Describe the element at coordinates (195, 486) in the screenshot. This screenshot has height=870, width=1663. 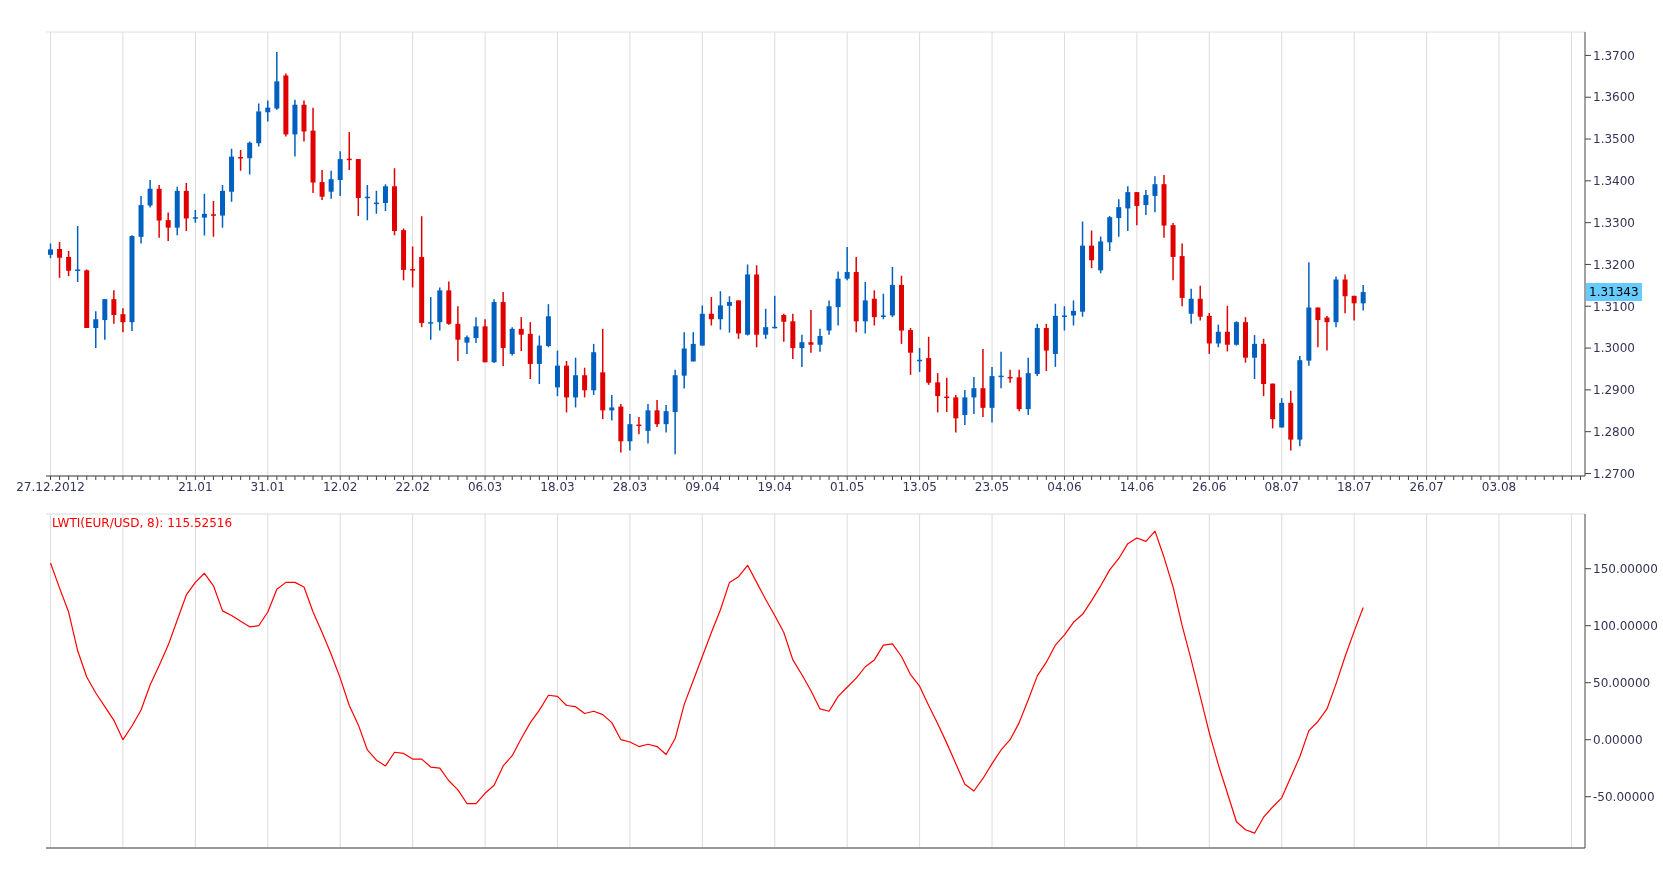
I see `x-tick-label: 21.01` at that location.